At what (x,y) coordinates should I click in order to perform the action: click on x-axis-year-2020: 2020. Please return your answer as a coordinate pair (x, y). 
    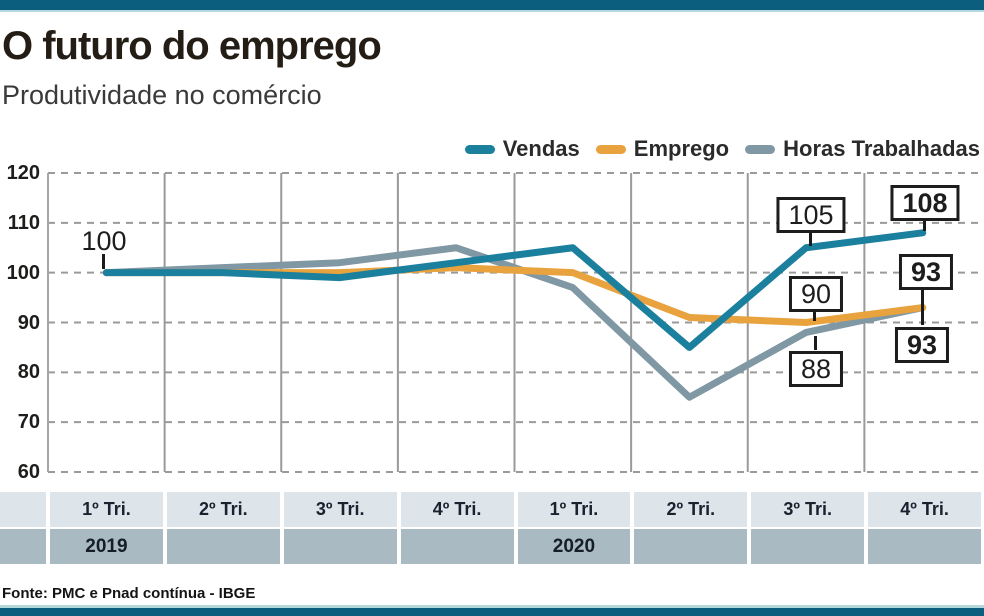
    Looking at the image, I should click on (574, 546).